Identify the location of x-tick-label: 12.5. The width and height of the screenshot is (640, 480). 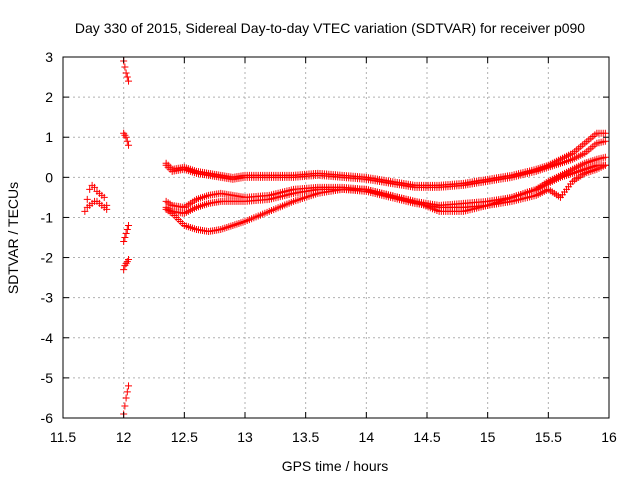
(184, 437).